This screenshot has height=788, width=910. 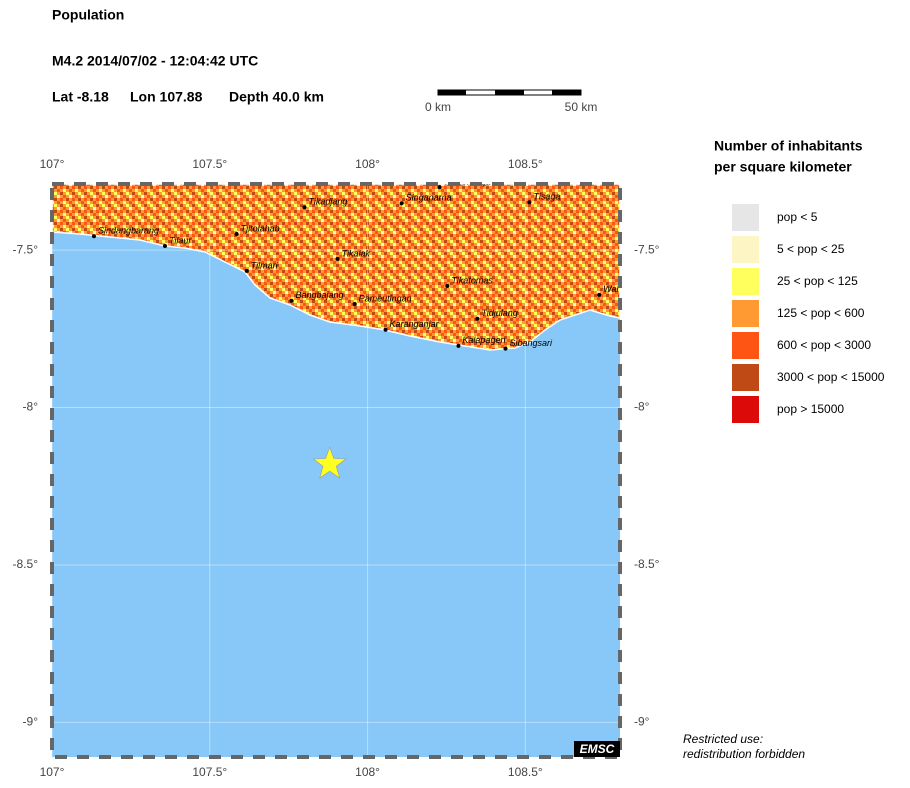 I want to click on legend-label: pop < 5, so click(x=797, y=217).